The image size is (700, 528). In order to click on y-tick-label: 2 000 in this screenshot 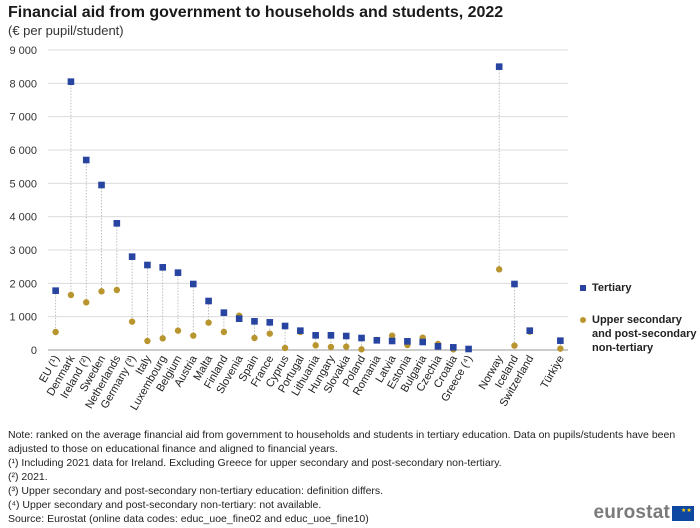, I will do `click(23, 284)`.